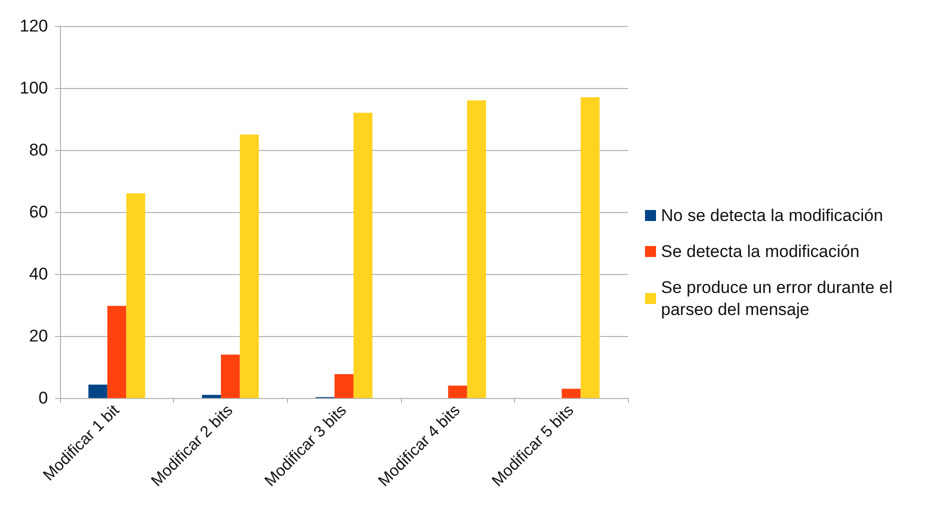 Image resolution: width=943 pixels, height=525 pixels. What do you see at coordinates (34, 26) in the screenshot?
I see `y-tick-label: 120` at bounding box center [34, 26].